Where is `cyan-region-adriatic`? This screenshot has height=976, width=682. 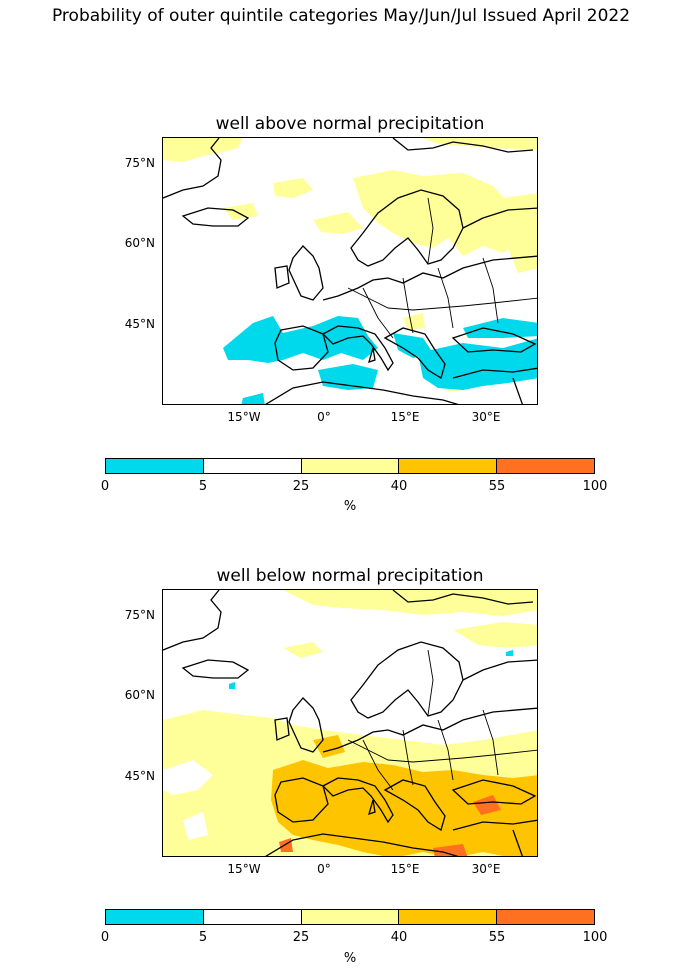
cyan-region-adriatic is located at coordinates (413, 345).